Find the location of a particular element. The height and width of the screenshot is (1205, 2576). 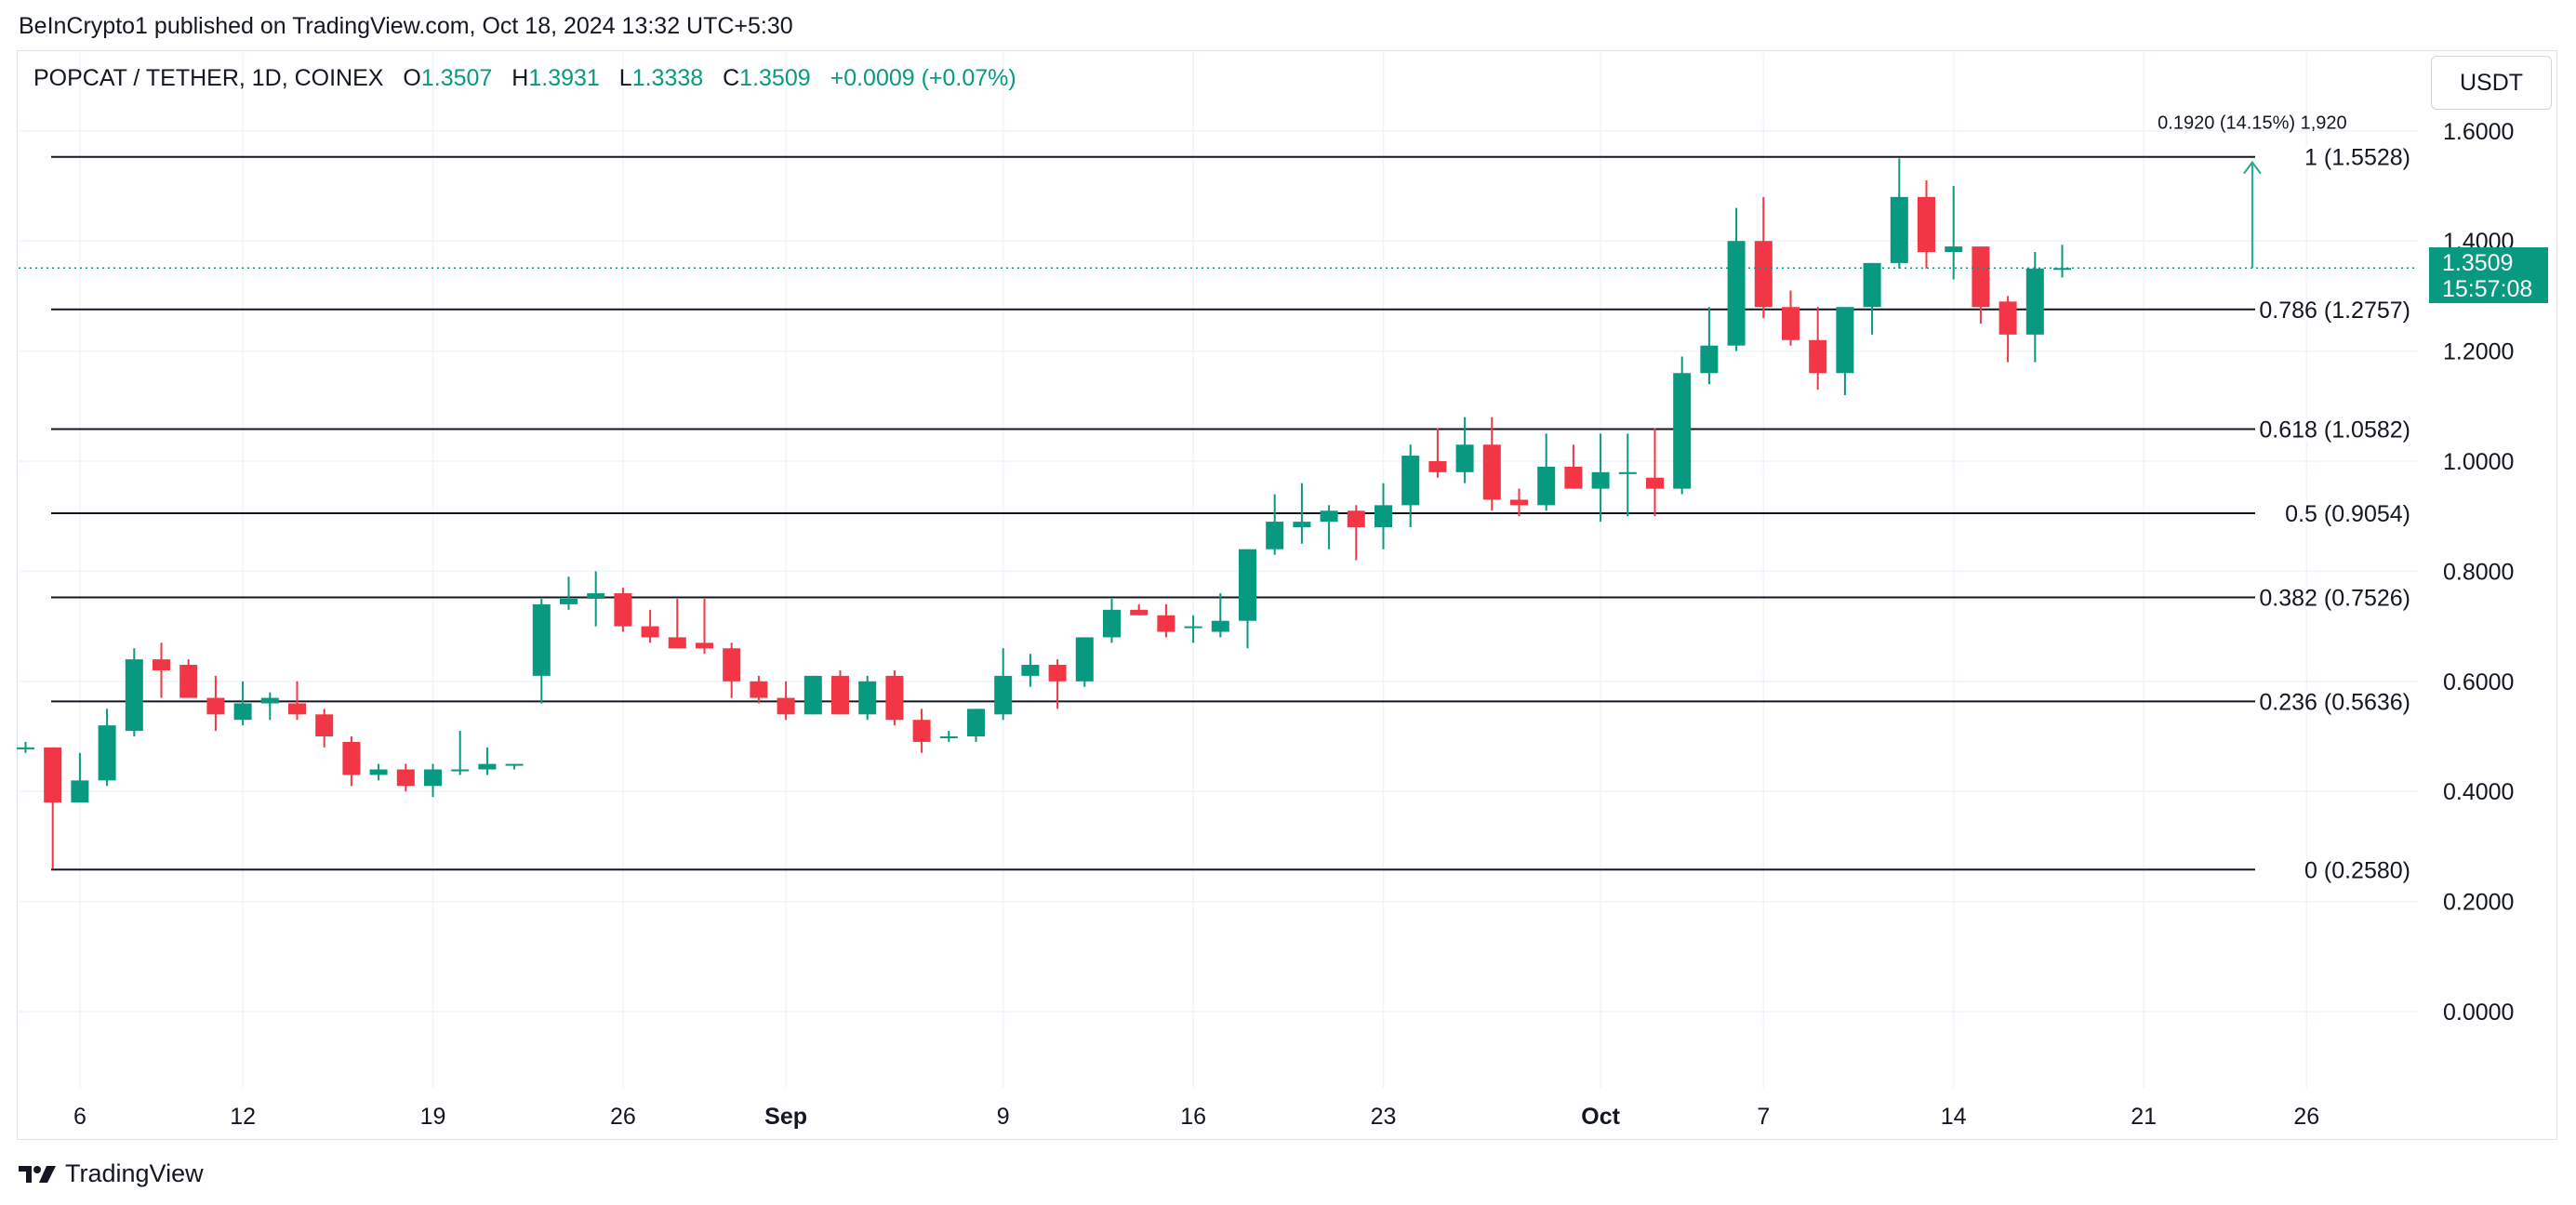

y-tick-label: 1.0000 is located at coordinates (2478, 462).